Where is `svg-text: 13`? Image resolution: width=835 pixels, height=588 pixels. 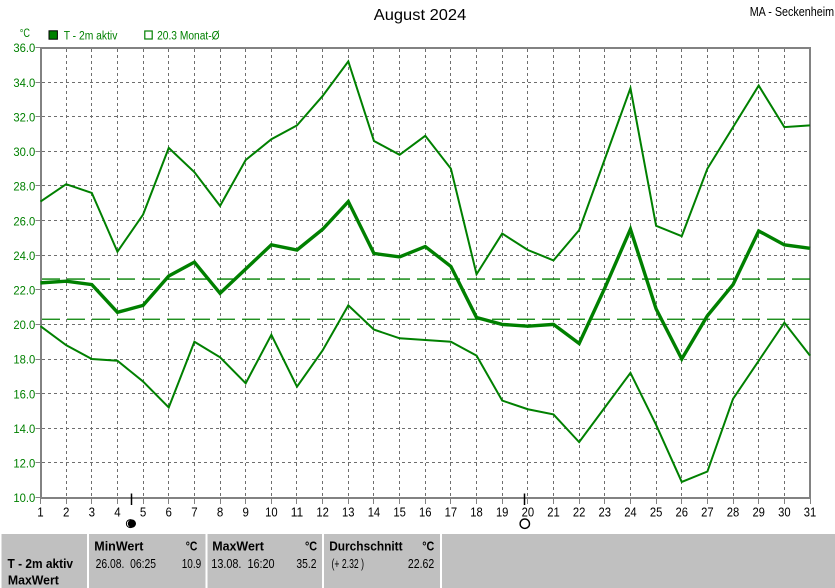
svg-text: 13 is located at coordinates (348, 512).